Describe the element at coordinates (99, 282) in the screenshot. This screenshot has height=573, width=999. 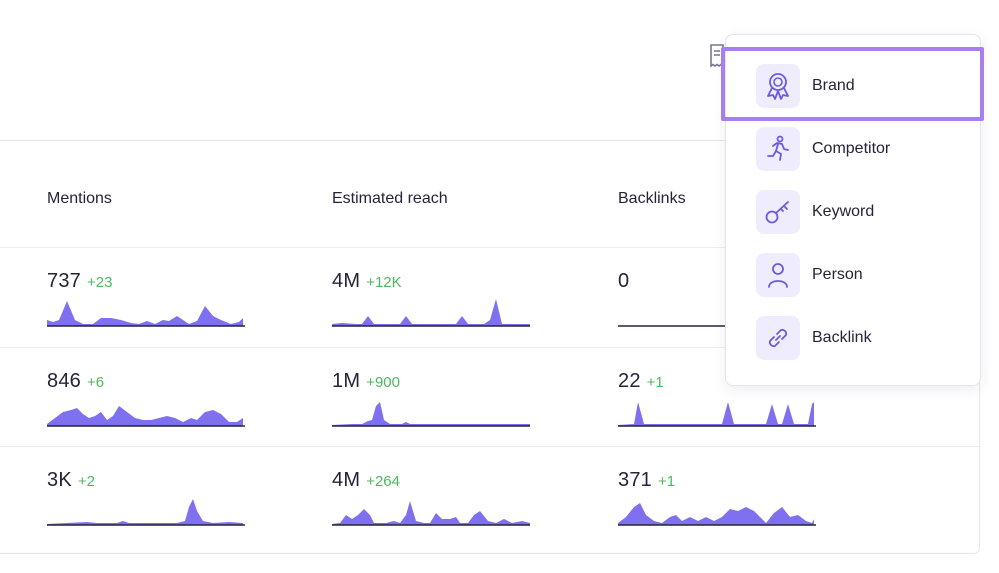
I see `metric-delta: +23` at that location.